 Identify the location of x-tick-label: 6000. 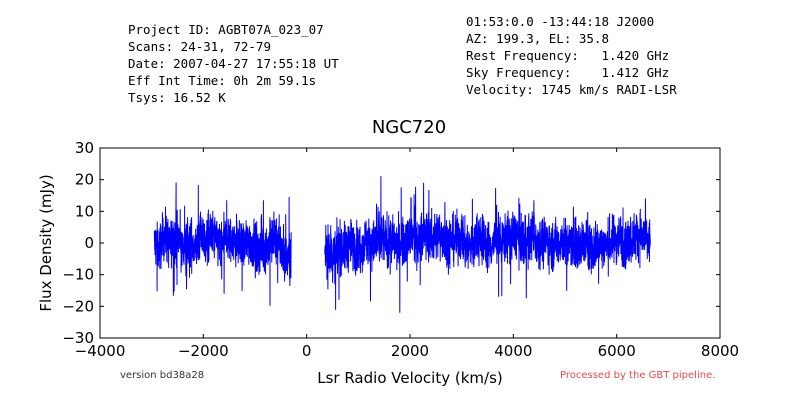
(617, 351).